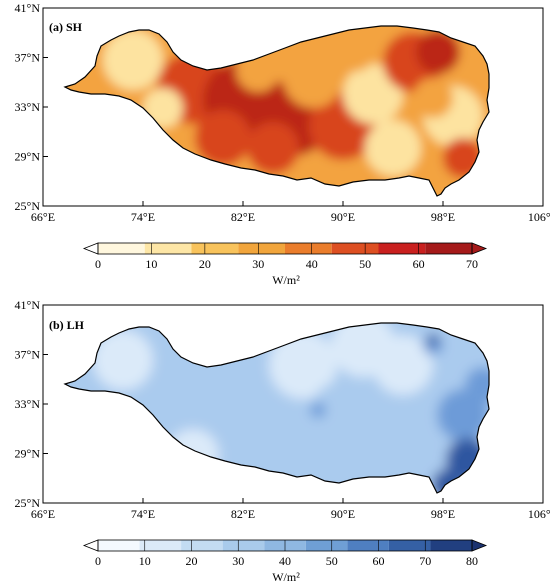  I want to click on colorbar: 0 10 20 30 40 50 60 70 80, so click(285, 553).